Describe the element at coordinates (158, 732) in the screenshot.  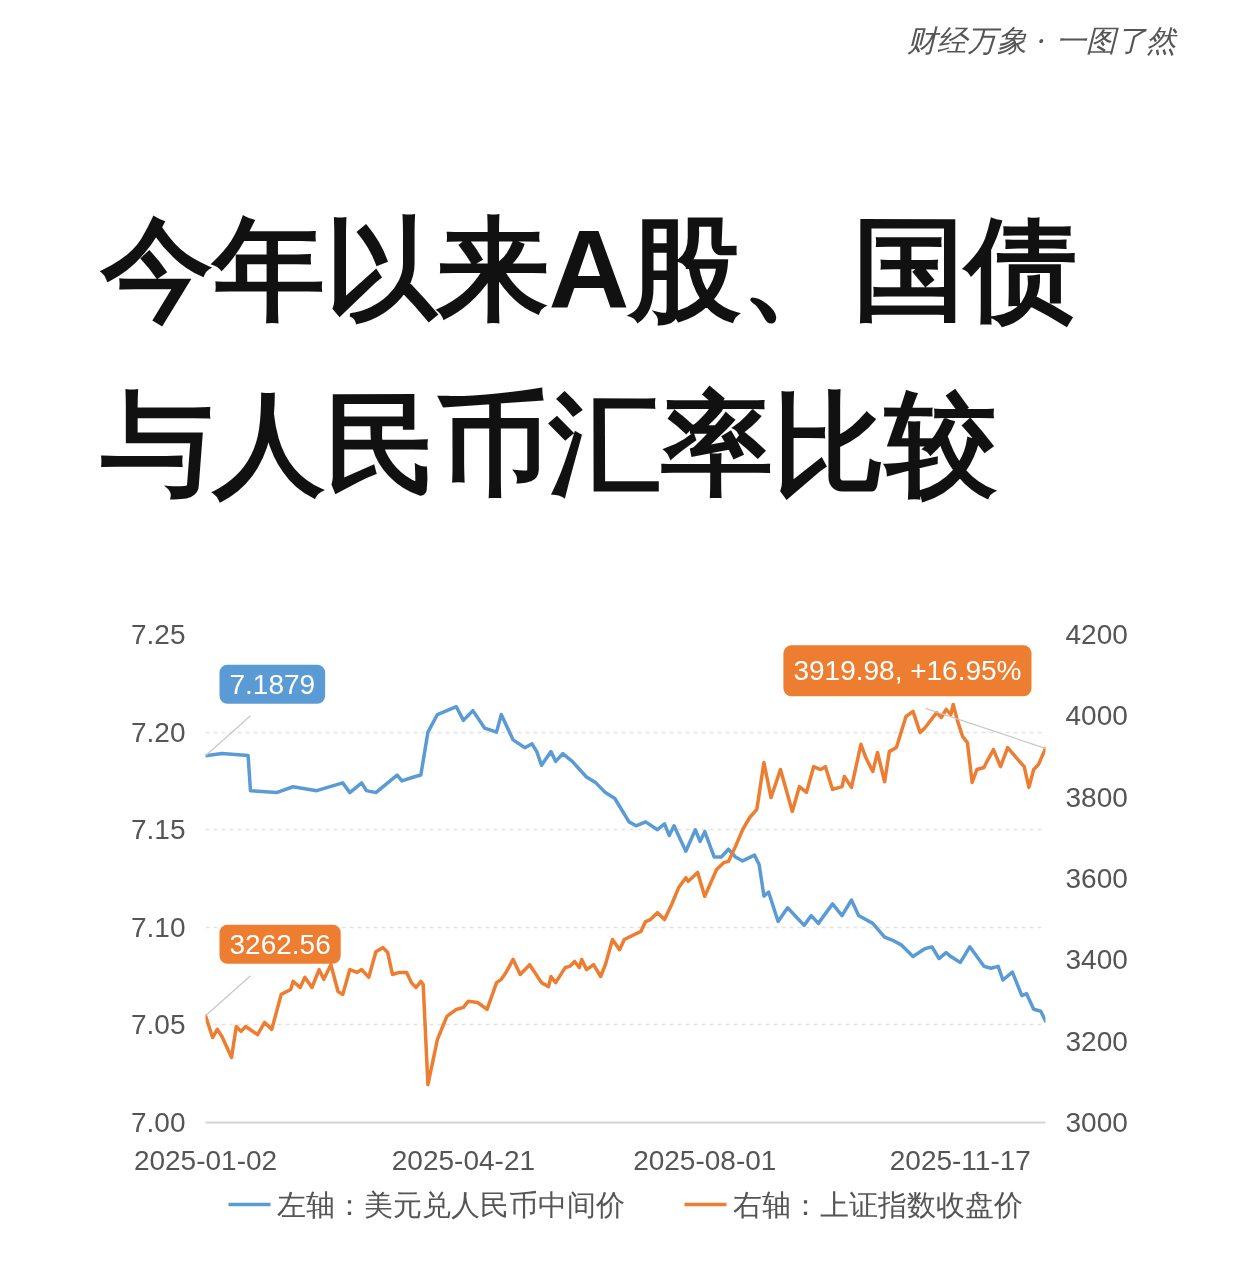
I see `y-tick-label: 7.20` at that location.